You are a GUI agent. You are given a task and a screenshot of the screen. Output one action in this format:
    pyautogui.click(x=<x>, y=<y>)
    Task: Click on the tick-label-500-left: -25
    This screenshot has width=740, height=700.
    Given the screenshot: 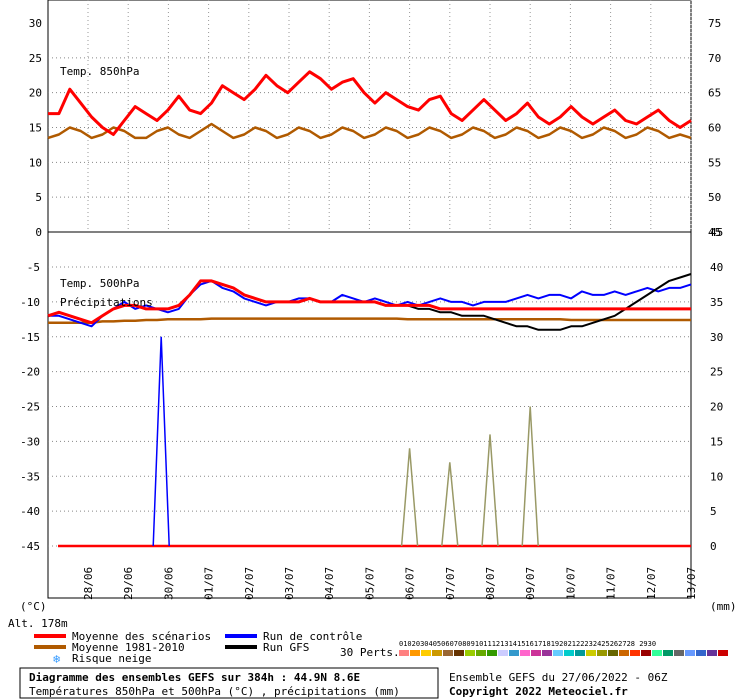 What is the action you would take?
    pyautogui.click(x=30, y=407)
    